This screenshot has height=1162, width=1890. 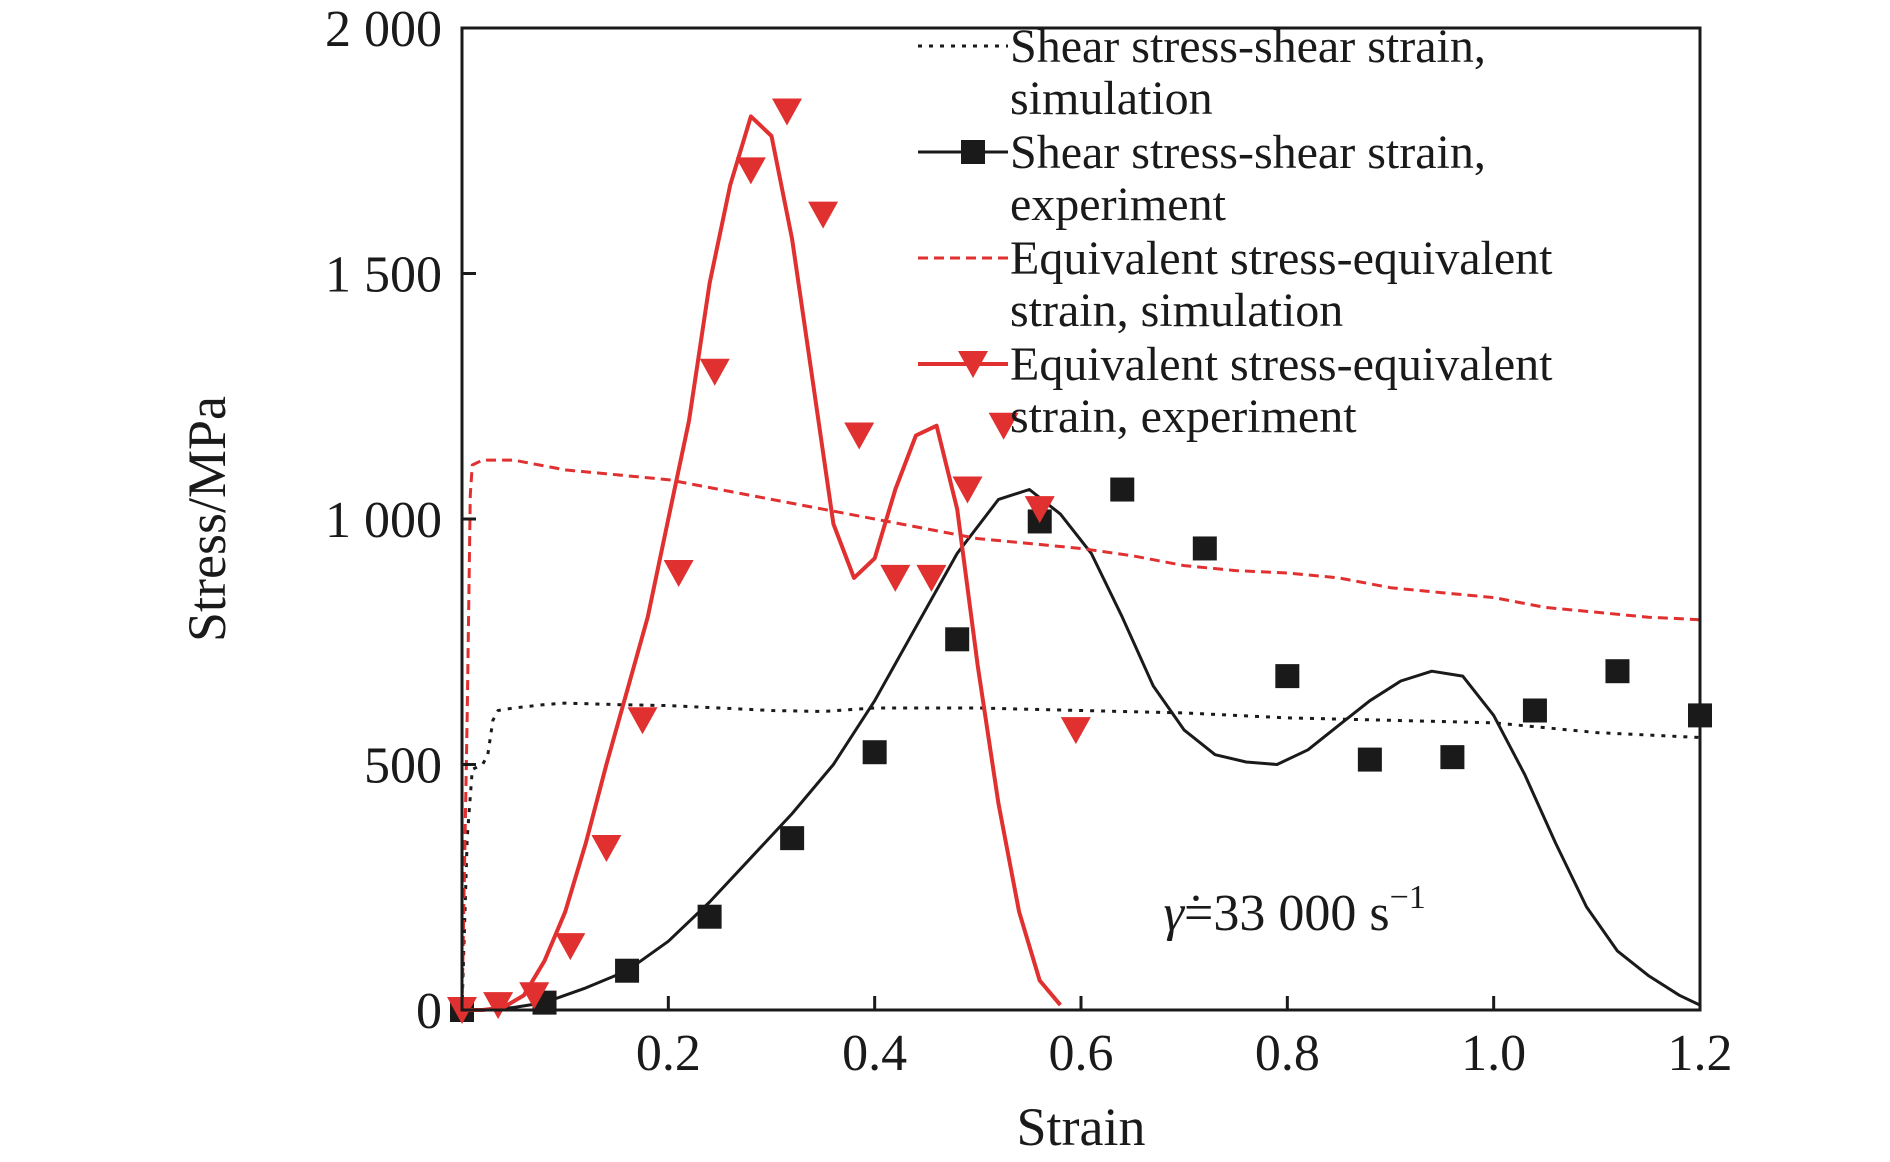 I want to click on strain-rate-value: =33 000 s, so click(x=1287, y=913).